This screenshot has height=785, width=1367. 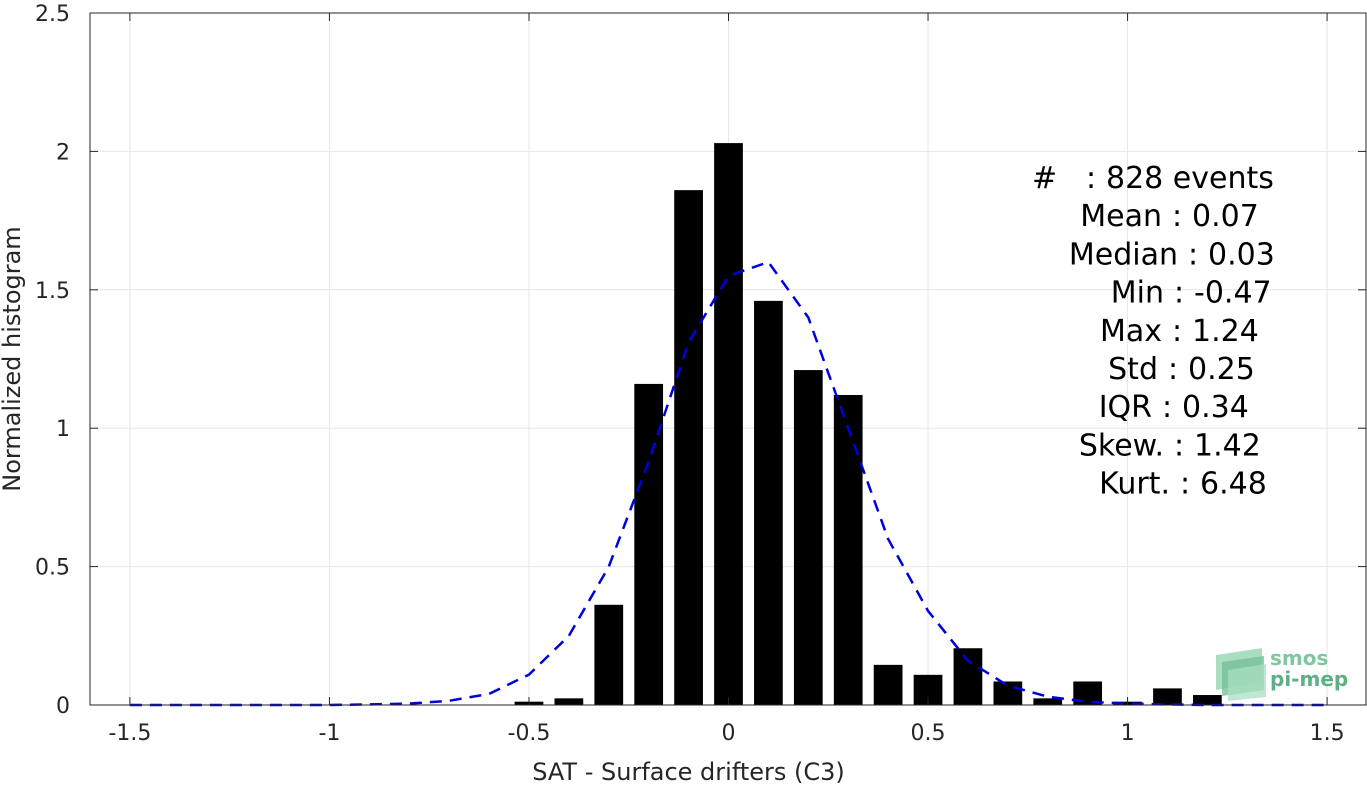 I want to click on x-tick-label: 1.5, so click(x=1327, y=733).